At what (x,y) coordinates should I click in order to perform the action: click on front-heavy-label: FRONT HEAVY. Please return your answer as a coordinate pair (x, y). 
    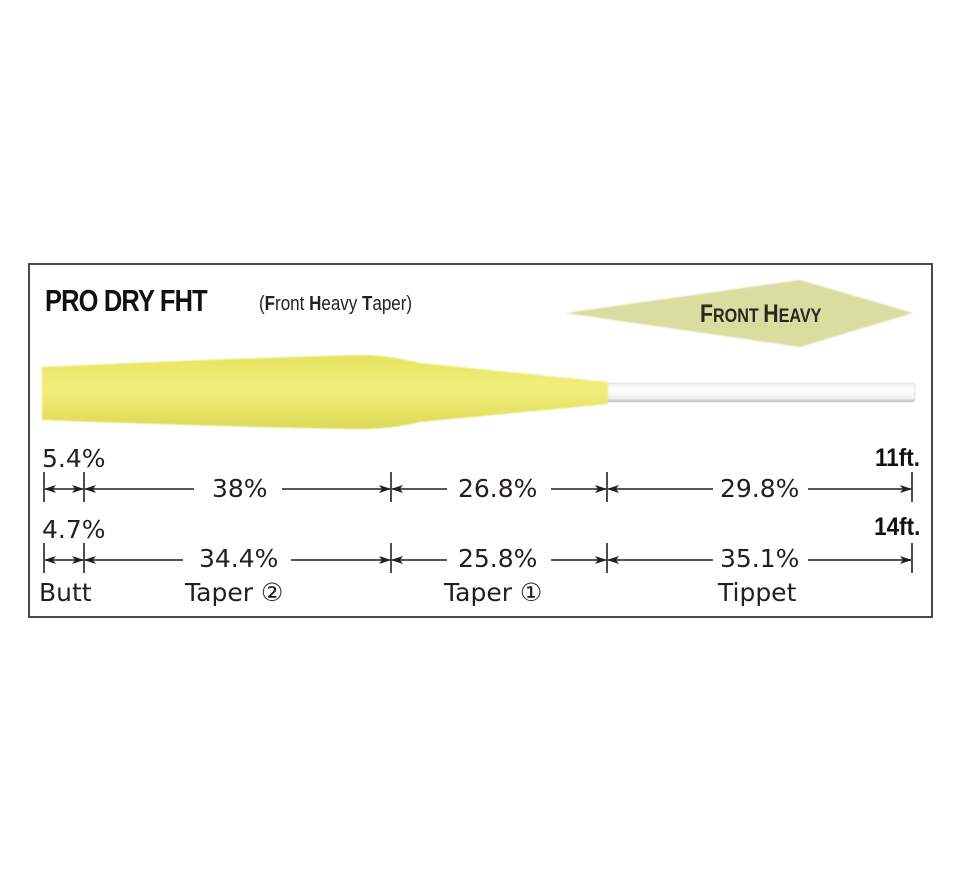
    Looking at the image, I should click on (760, 314).